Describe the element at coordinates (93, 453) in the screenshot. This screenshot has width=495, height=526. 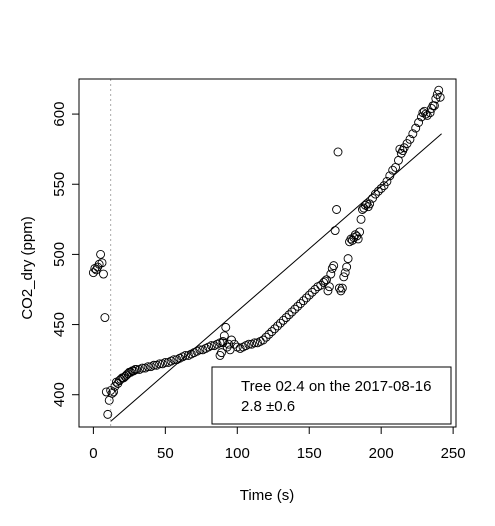
I see `x-tick-label: 0` at that location.